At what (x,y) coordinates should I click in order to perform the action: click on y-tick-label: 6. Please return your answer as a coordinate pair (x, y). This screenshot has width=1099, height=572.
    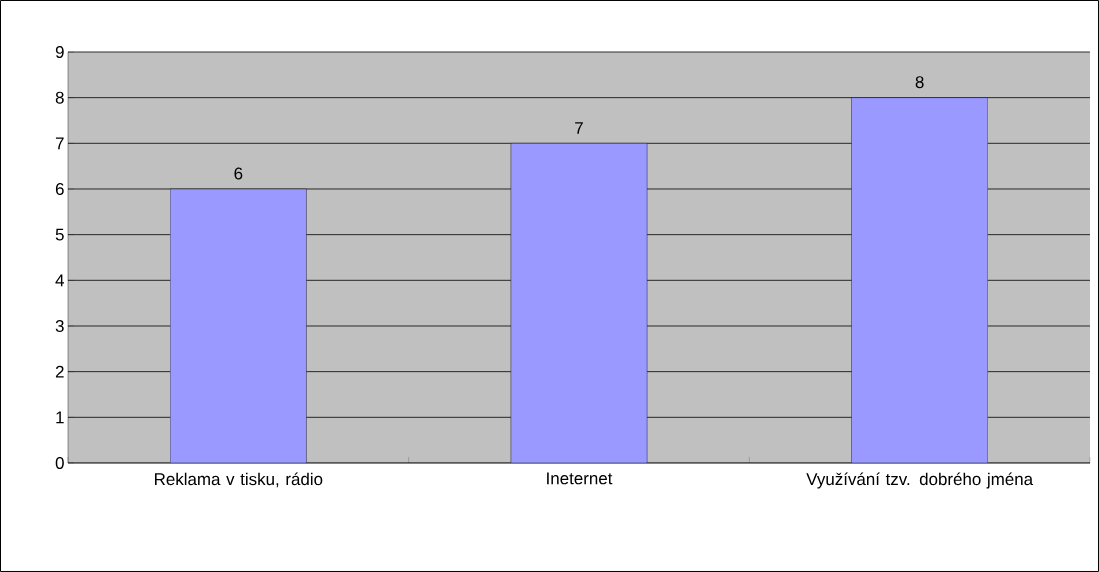
    Looking at the image, I should click on (59, 188).